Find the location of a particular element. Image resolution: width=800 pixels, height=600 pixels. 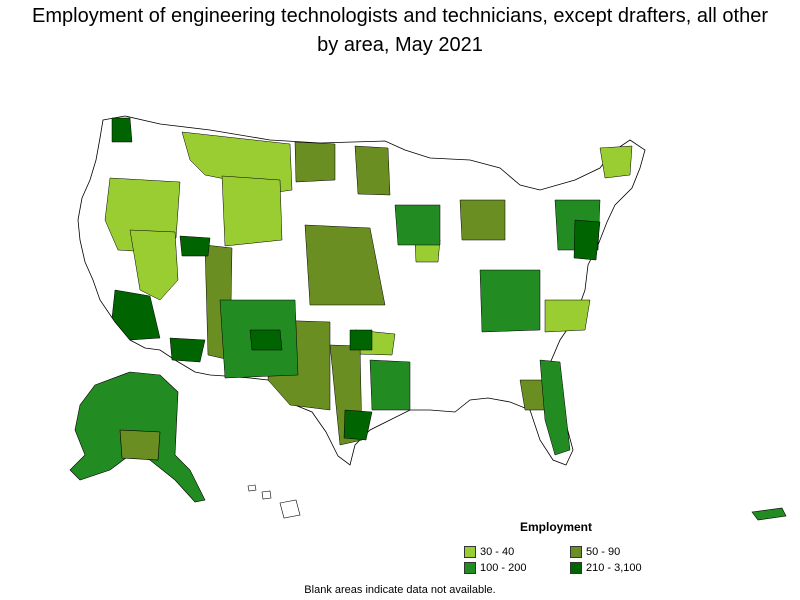

legend-item-210-3100: 210 - 3,100 is located at coordinates (606, 568).